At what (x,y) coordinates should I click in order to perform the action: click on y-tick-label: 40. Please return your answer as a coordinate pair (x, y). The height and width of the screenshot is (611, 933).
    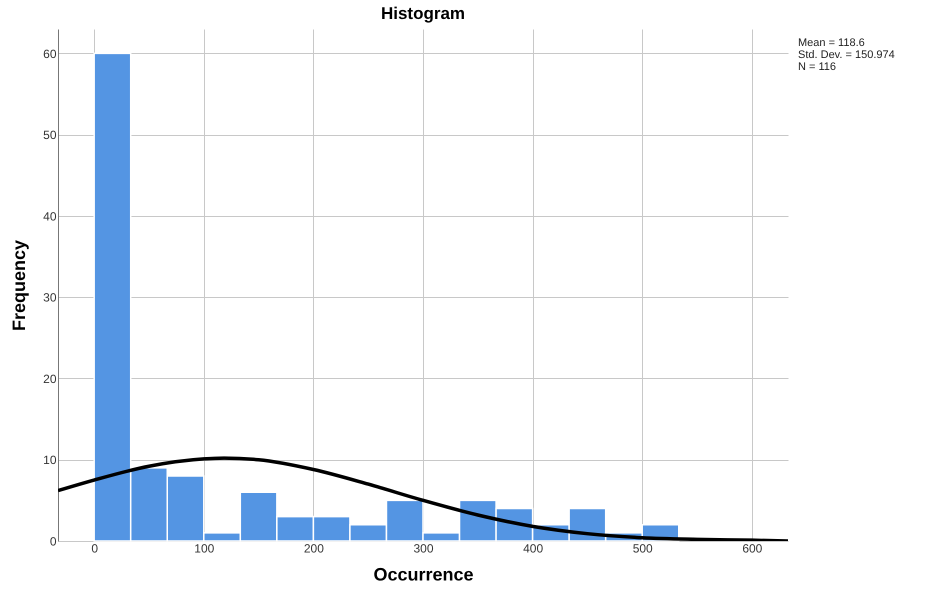
    Looking at the image, I should click on (50, 216).